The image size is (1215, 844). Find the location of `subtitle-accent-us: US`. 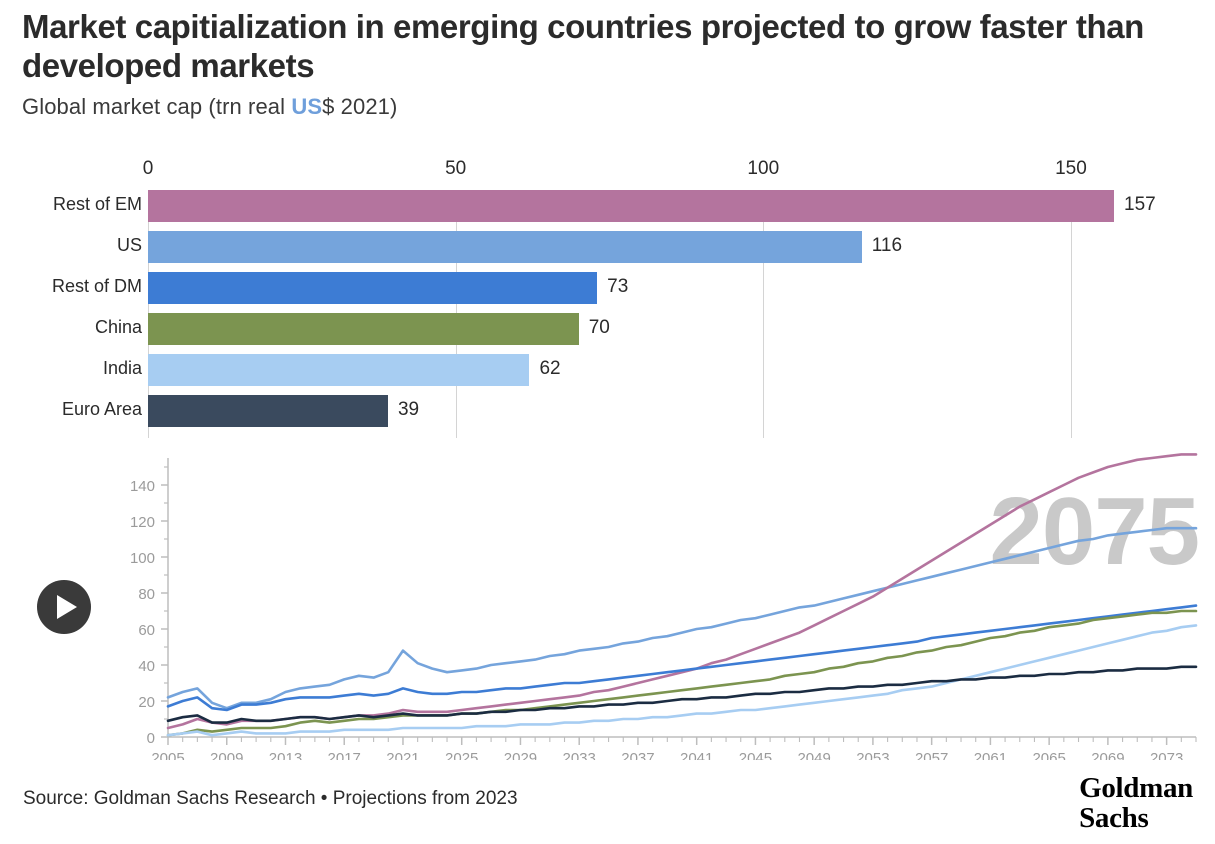

subtitle-accent-us: US is located at coordinates (307, 106).